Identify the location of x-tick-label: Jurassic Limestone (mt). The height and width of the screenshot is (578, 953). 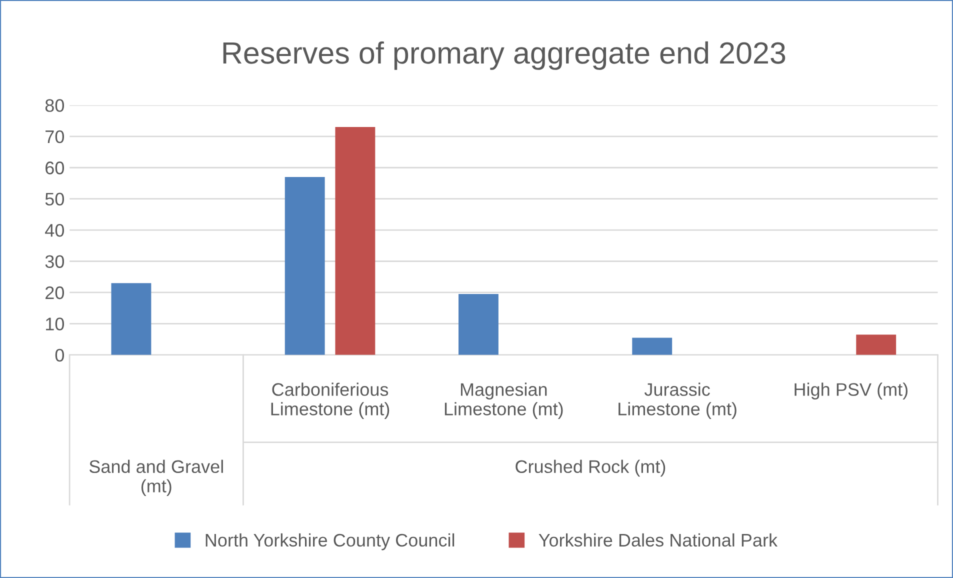
(677, 400).